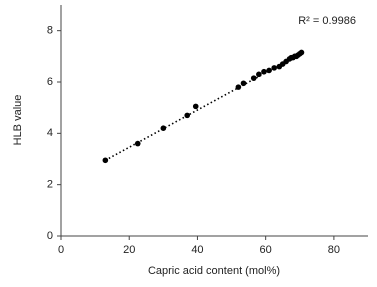 The image size is (377, 287). I want to click on annotation: R² = 0.9986, so click(327, 21).